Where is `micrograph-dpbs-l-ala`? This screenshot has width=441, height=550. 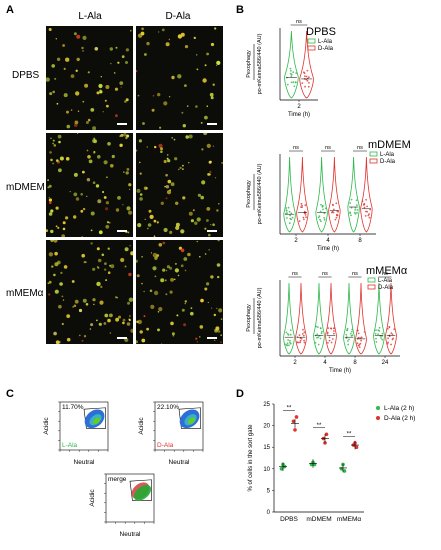 micrograph-dpbs-l-ala is located at coordinates (89, 78).